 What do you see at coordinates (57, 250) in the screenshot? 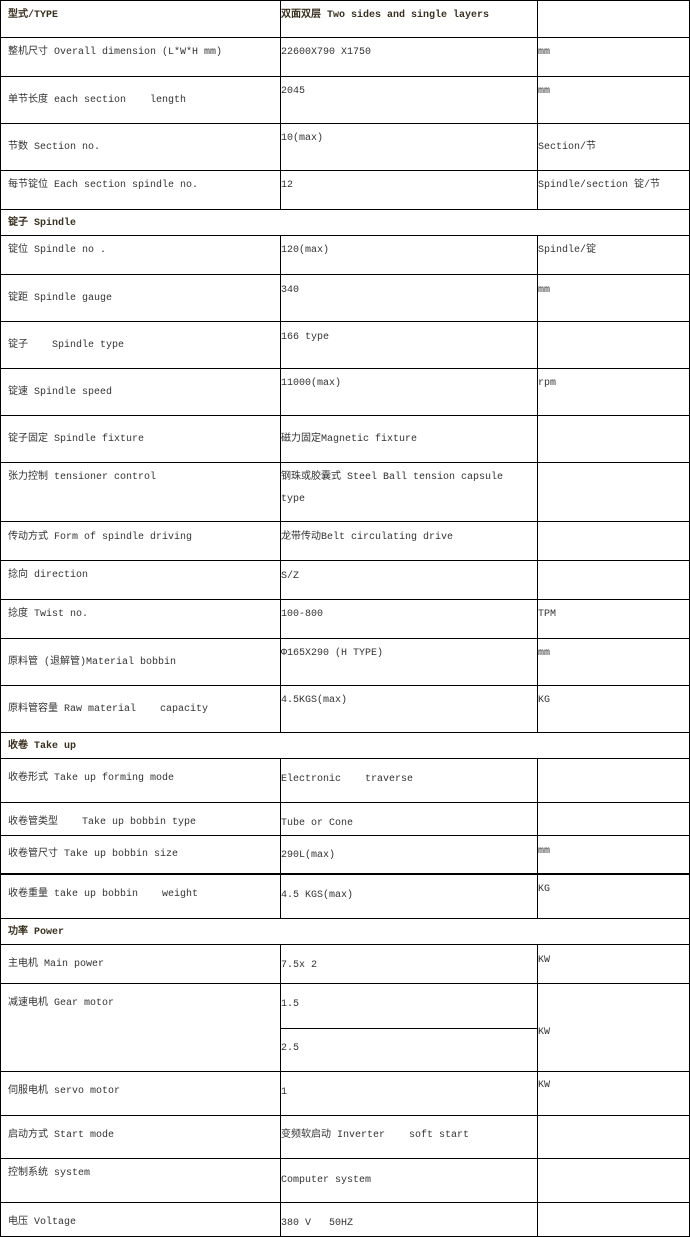
I see `spec-label: 锭位 Spindle no .` at bounding box center [57, 250].